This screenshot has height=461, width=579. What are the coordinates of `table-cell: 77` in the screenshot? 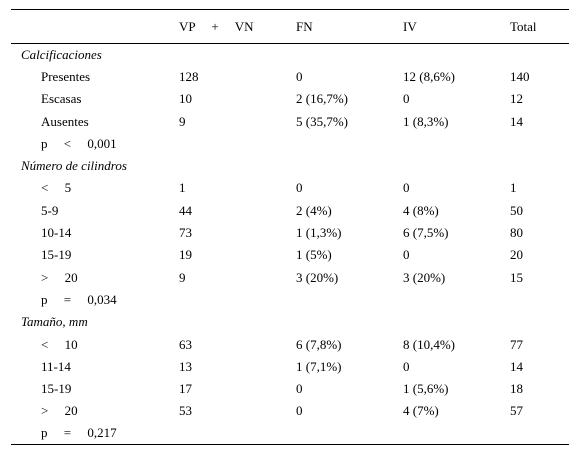 It's located at (516, 344).